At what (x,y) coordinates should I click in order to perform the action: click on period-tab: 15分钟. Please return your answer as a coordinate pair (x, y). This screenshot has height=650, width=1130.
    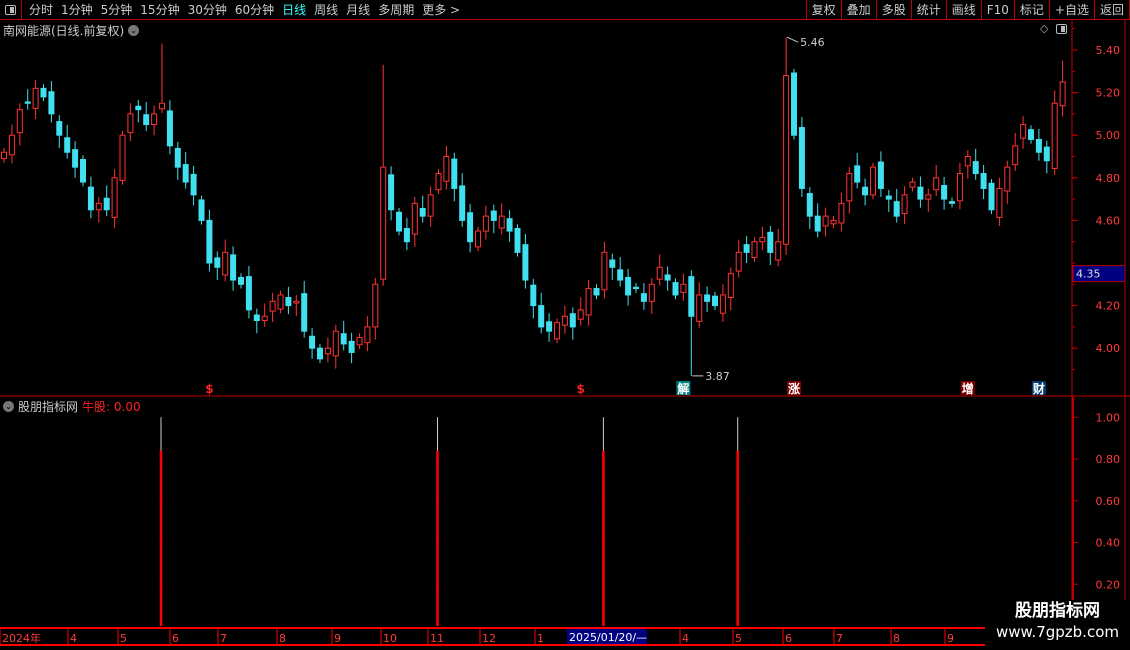
    Looking at the image, I should click on (160, 10).